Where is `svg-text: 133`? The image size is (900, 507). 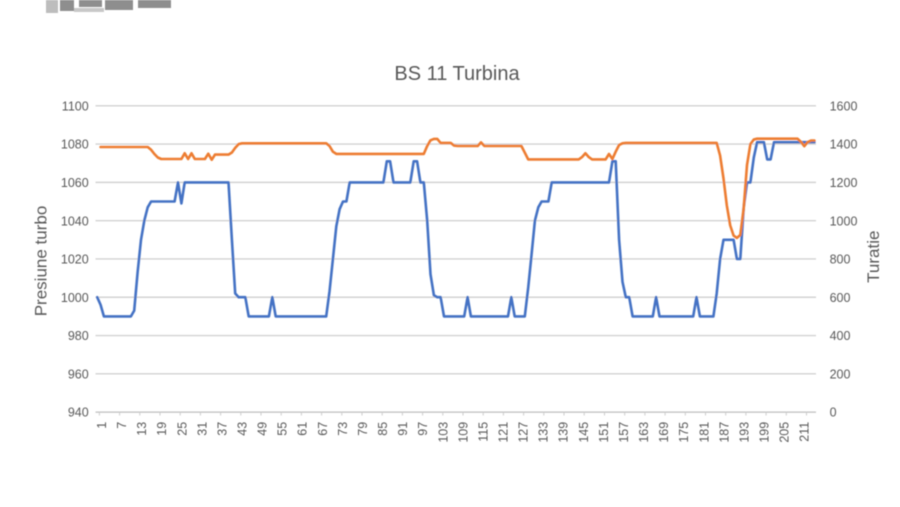 svg-text: 133 is located at coordinates (544, 432).